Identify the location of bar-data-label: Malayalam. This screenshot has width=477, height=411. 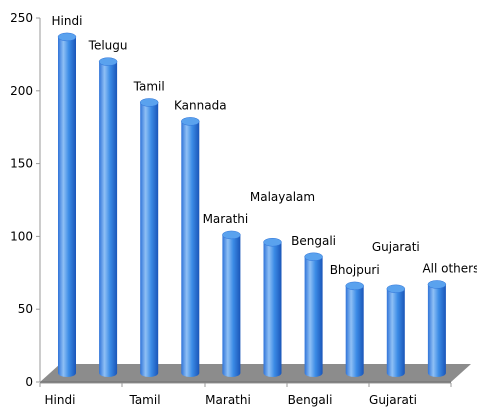
(282, 197).